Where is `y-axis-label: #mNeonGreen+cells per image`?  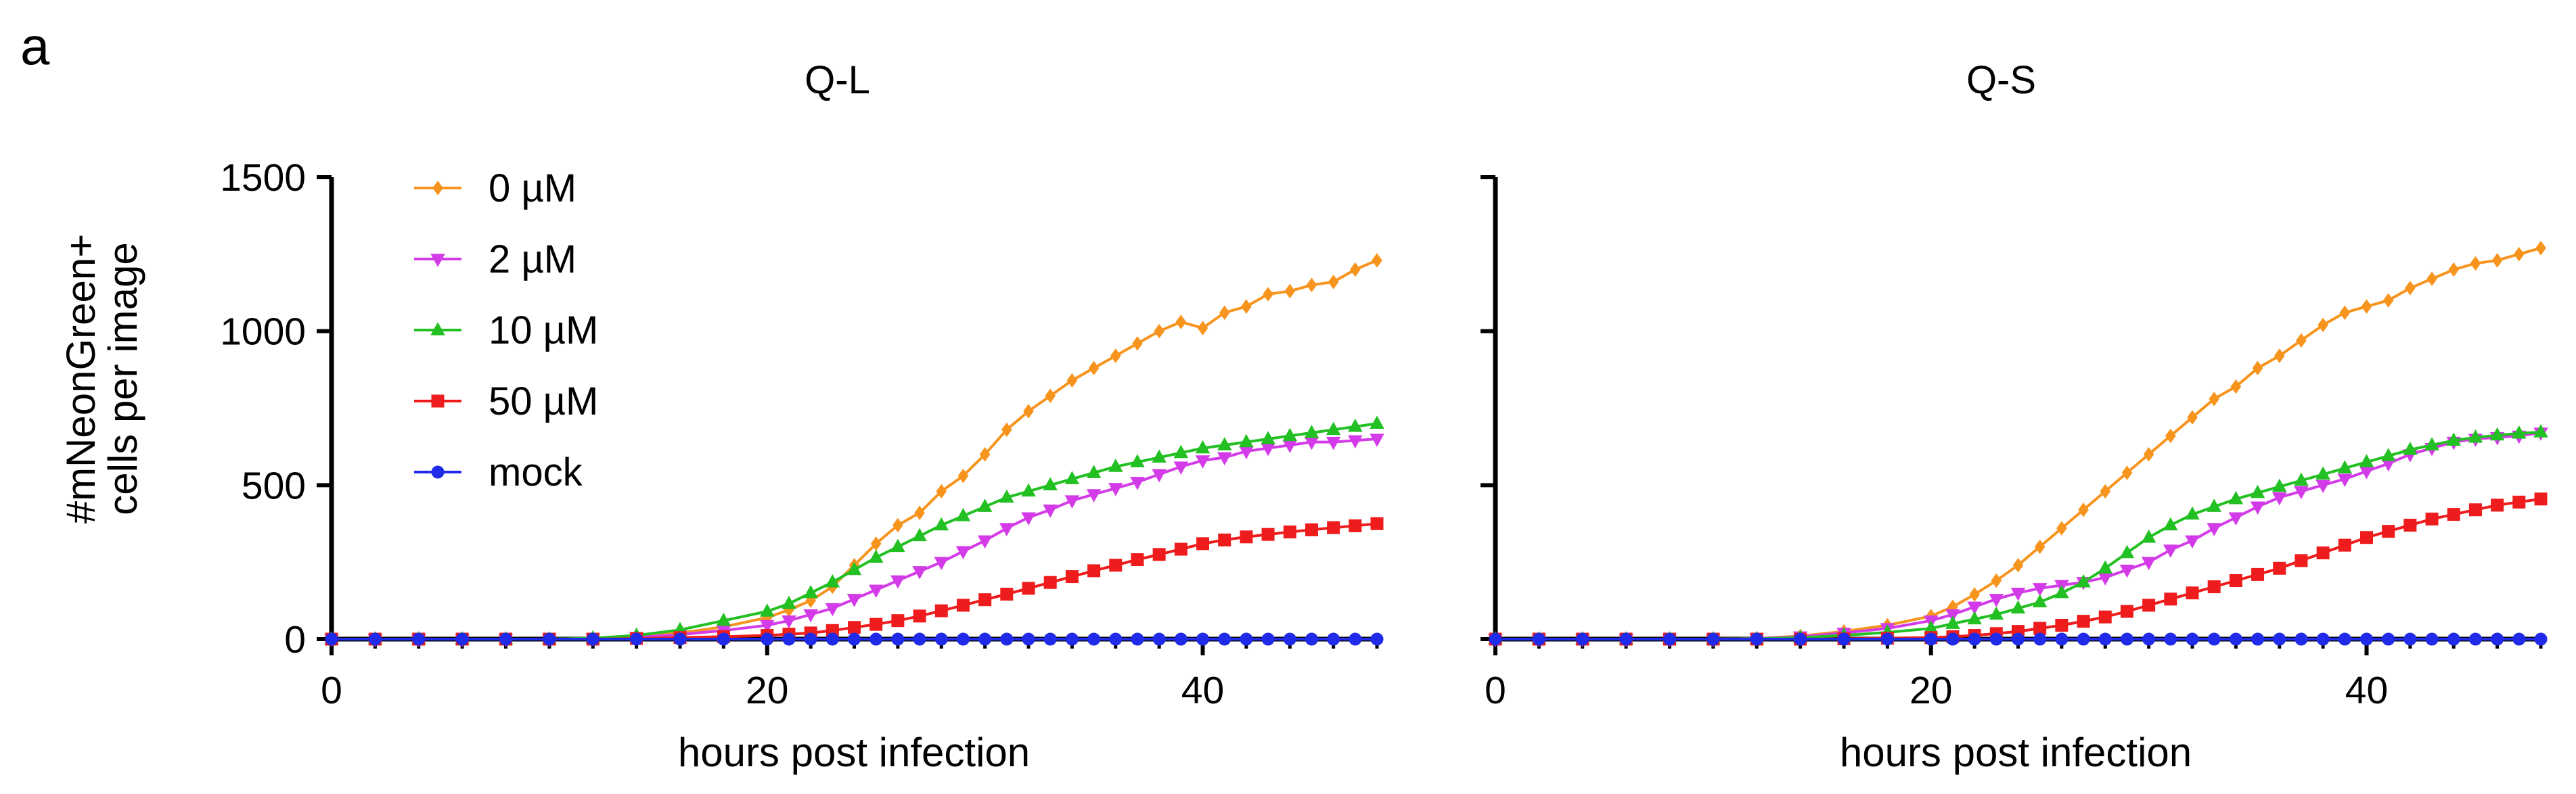
y-axis-label: #mNeonGreen+cells per image is located at coordinates (102, 379).